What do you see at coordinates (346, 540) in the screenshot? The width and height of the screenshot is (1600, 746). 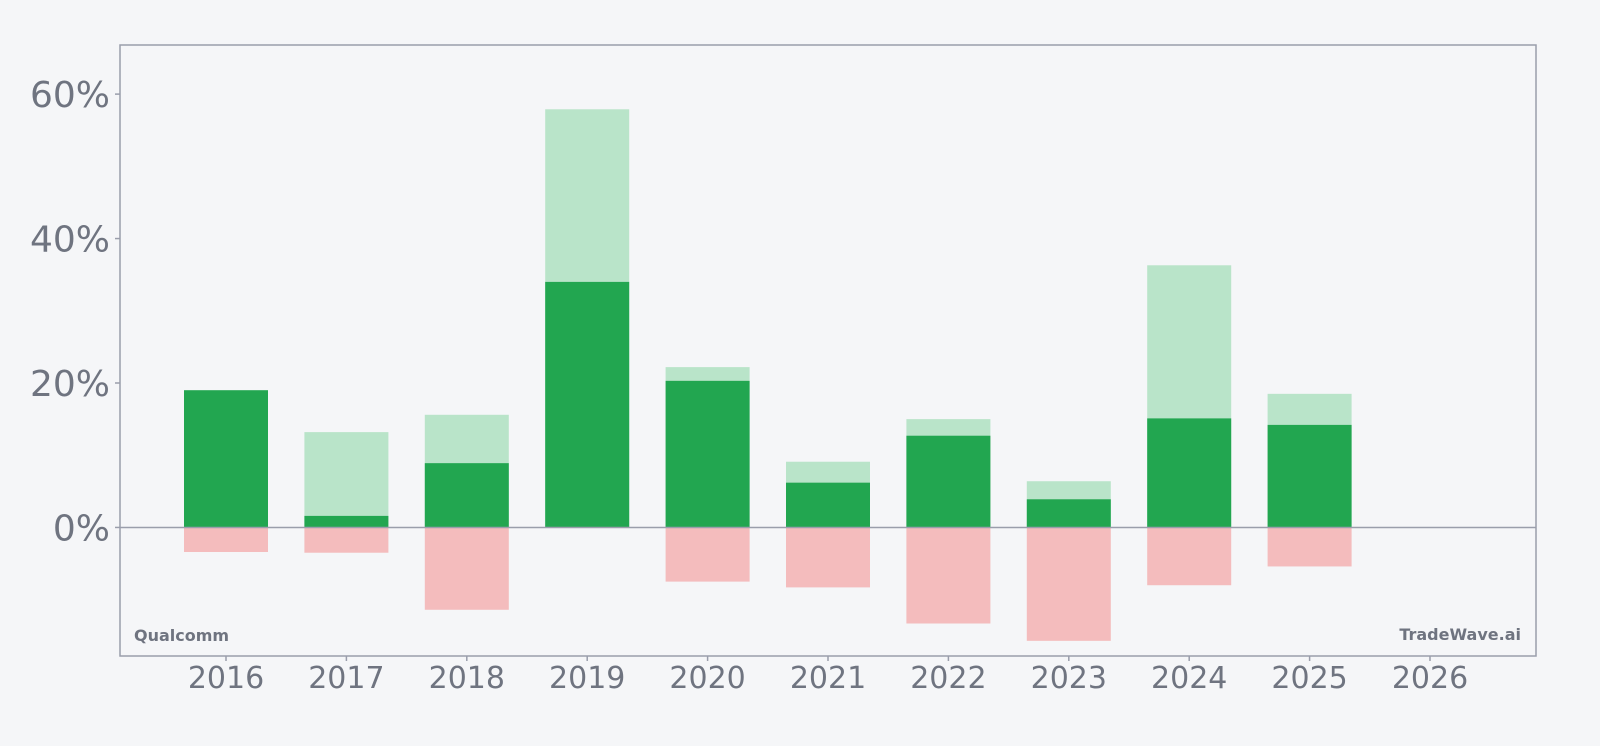 I see `bar-red-2017` at bounding box center [346, 540].